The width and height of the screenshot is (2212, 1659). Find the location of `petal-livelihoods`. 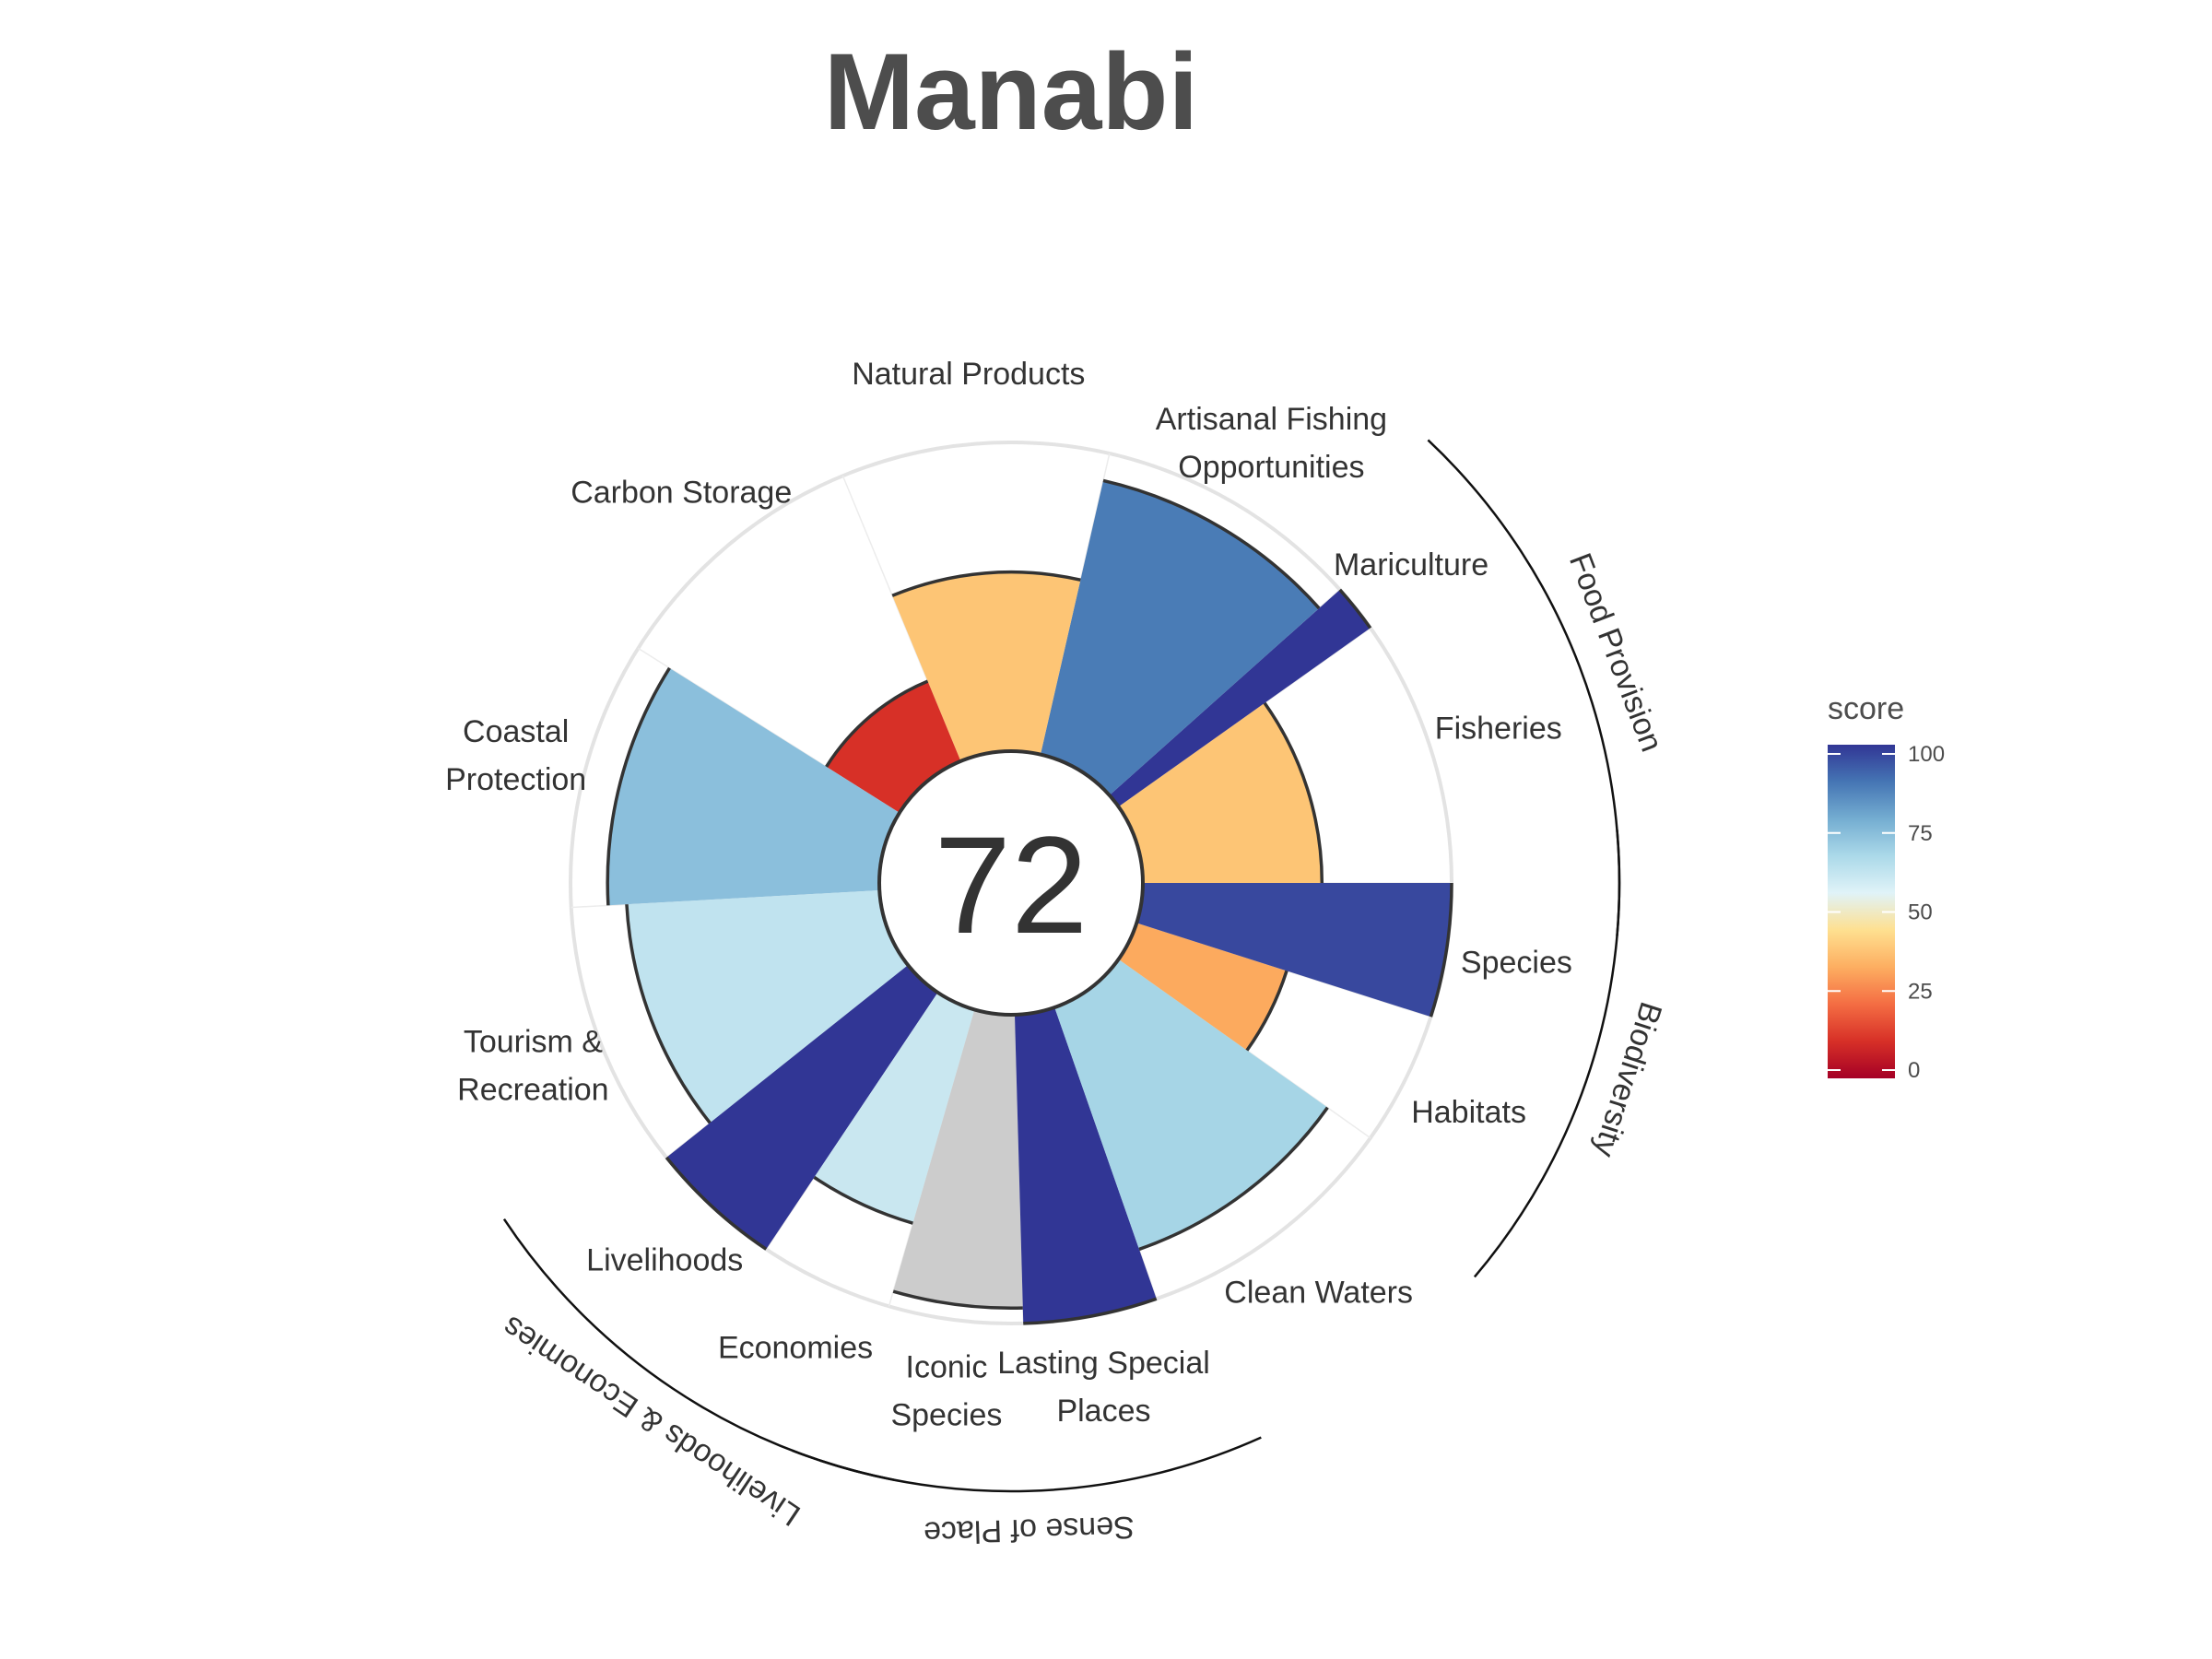

petal-livelihoods is located at coordinates (802, 1107).